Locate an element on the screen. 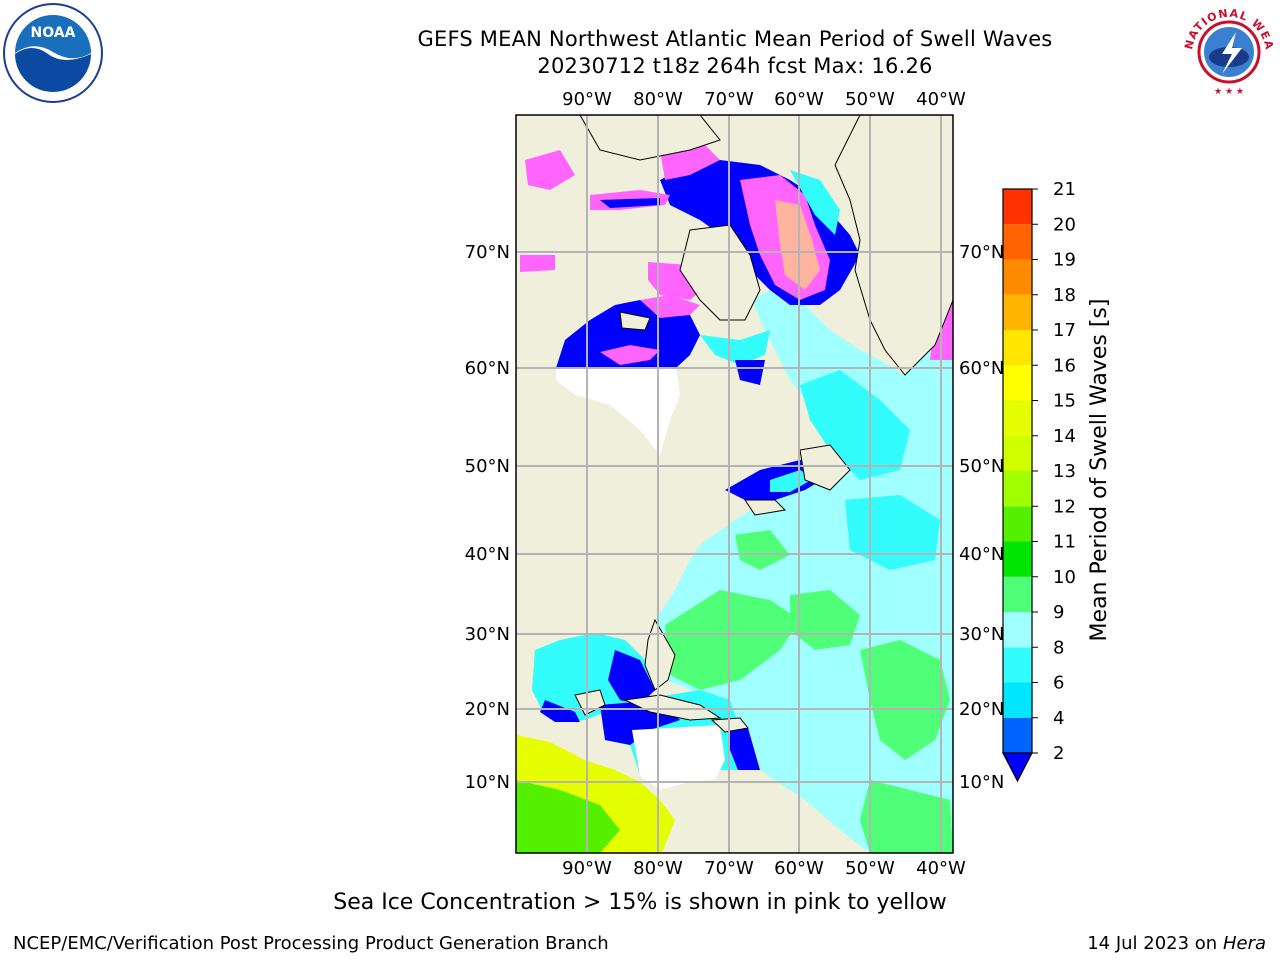 The width and height of the screenshot is (1280, 960). greenland is located at coordinates (893, 245).